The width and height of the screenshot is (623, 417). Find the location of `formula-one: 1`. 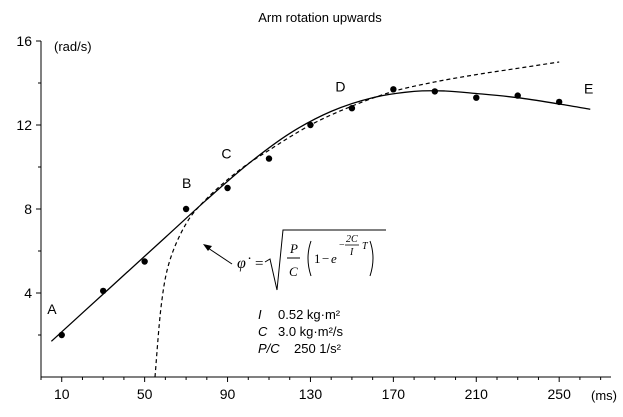

formula-one: 1 is located at coordinates (317, 258).